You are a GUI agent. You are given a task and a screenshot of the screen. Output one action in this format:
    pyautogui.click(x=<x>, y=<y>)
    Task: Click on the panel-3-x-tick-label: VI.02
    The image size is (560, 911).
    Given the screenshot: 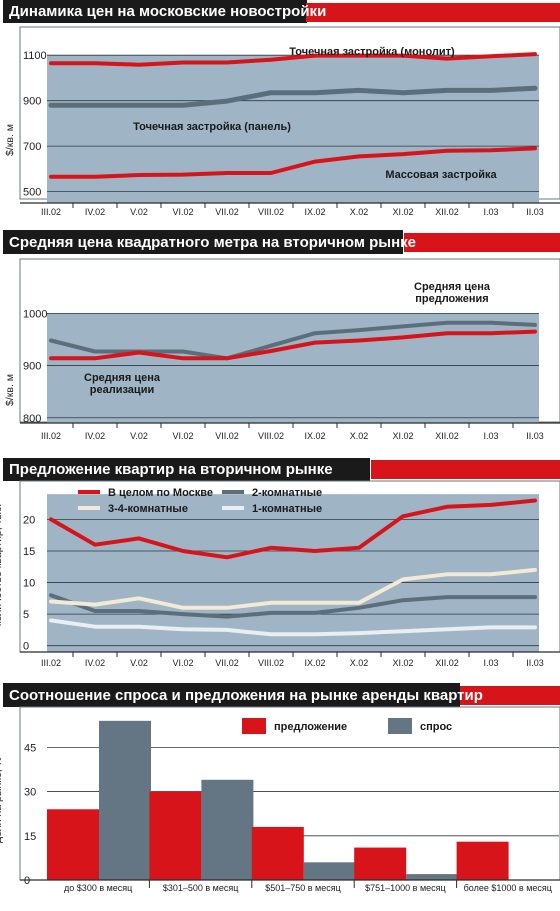 What is the action you would take?
    pyautogui.click(x=182, y=663)
    